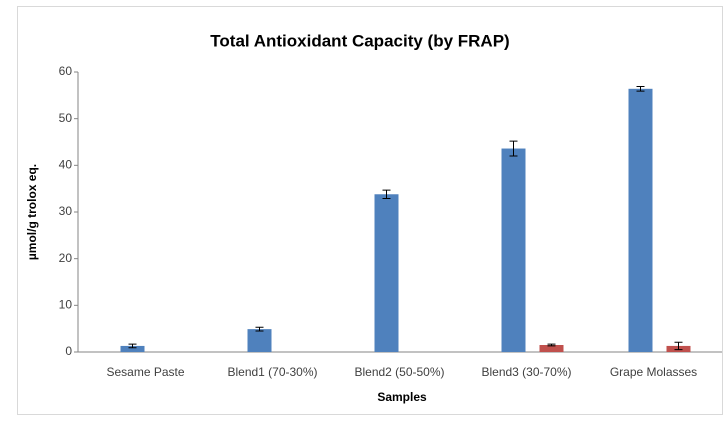  I want to click on x-tick-label: Blend1 (70-30%), so click(272, 372).